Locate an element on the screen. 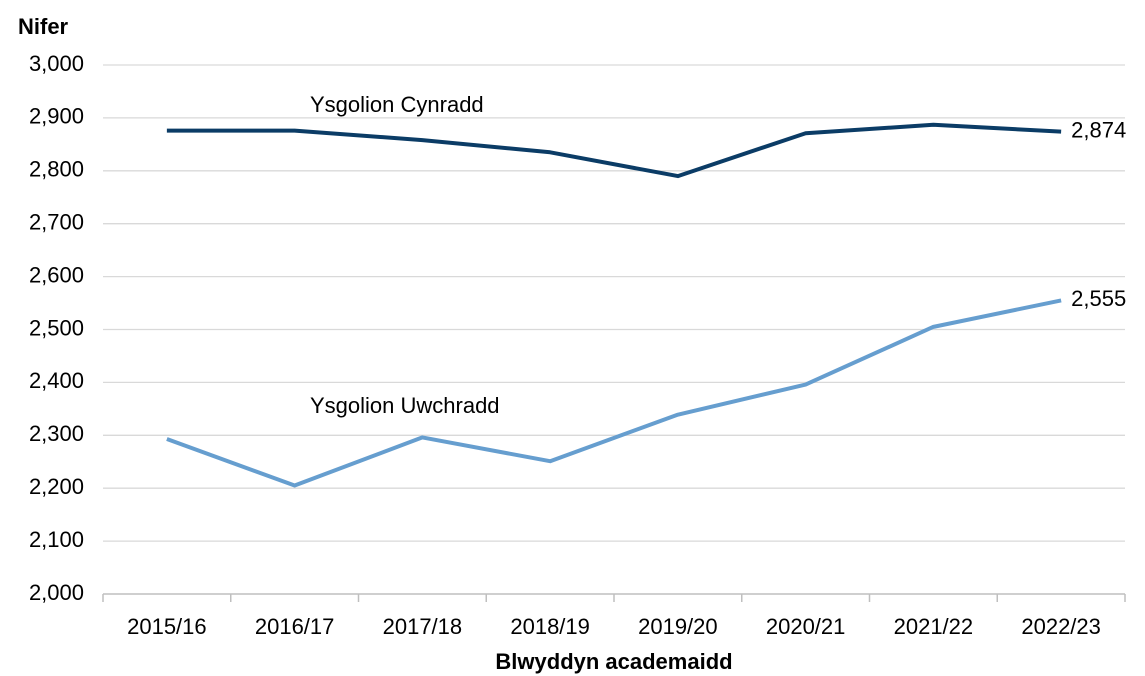 This screenshot has height=676, width=1145. y-tick-label: 2,000 is located at coordinates (56, 592).